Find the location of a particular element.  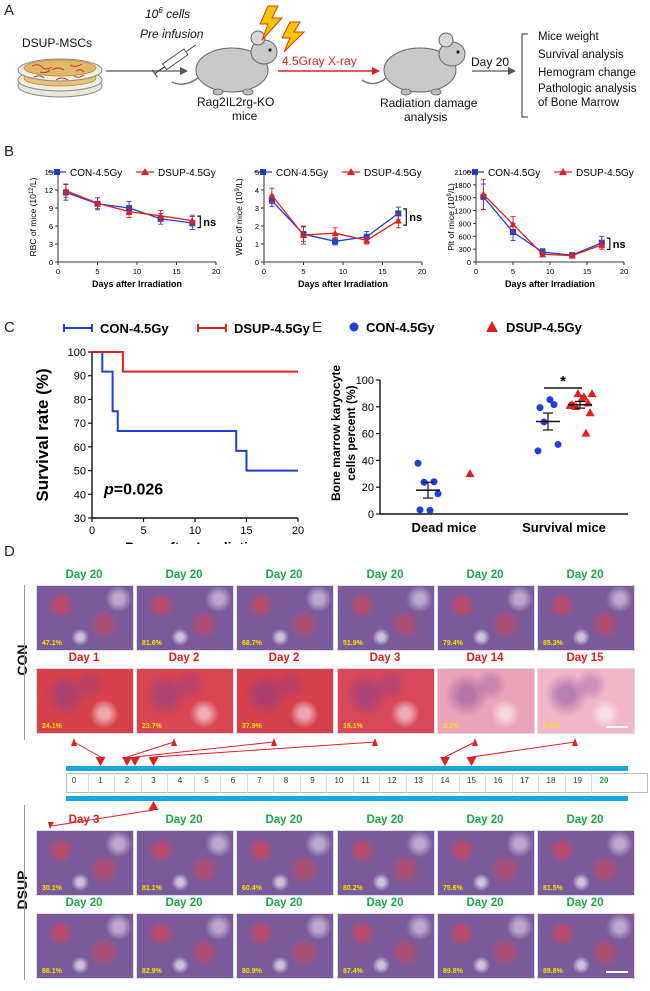

ns-bracket is located at coordinates (199, 222).